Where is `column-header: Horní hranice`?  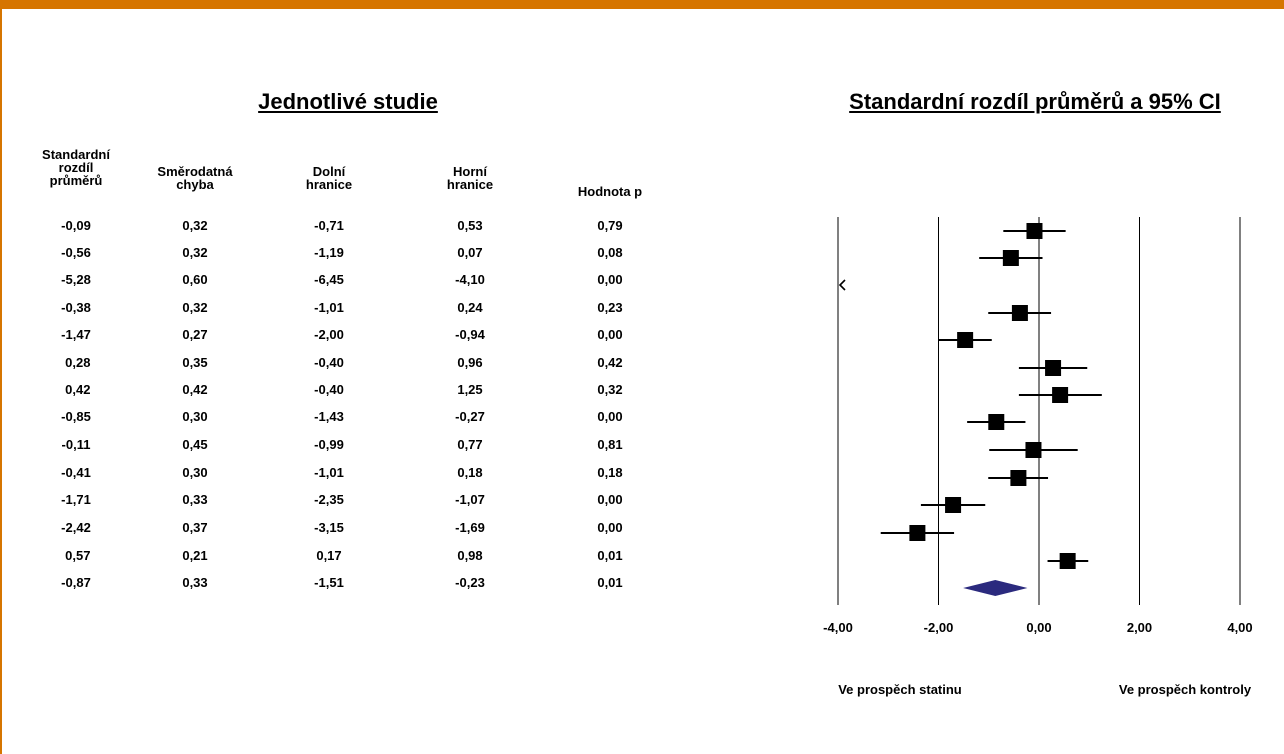 column-header: Horní hranice is located at coordinates (470, 178).